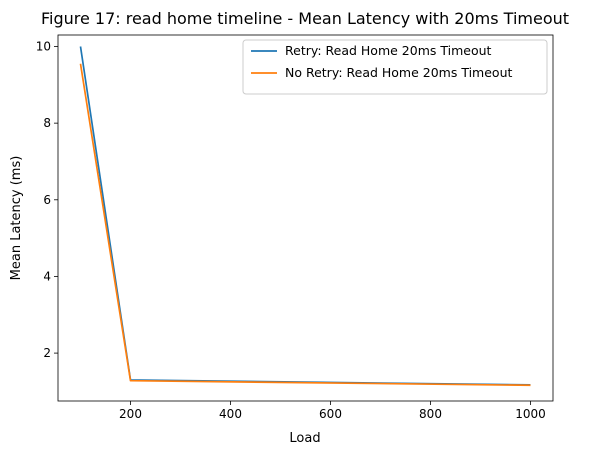  What do you see at coordinates (47, 276) in the screenshot?
I see `y-tick-label: 4` at bounding box center [47, 276].